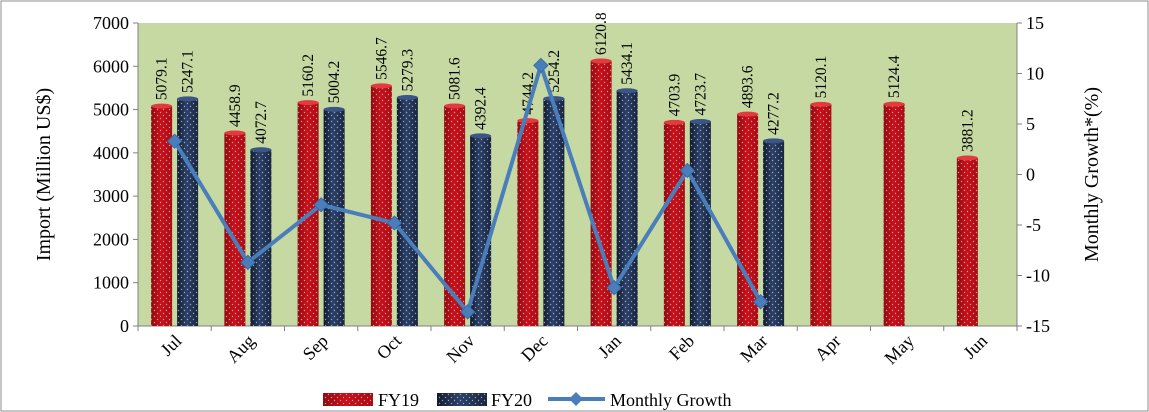 The height and width of the screenshot is (412, 1149). Describe the element at coordinates (462, 399) in the screenshot. I see `legend-swatch-fy20-texture` at that location.